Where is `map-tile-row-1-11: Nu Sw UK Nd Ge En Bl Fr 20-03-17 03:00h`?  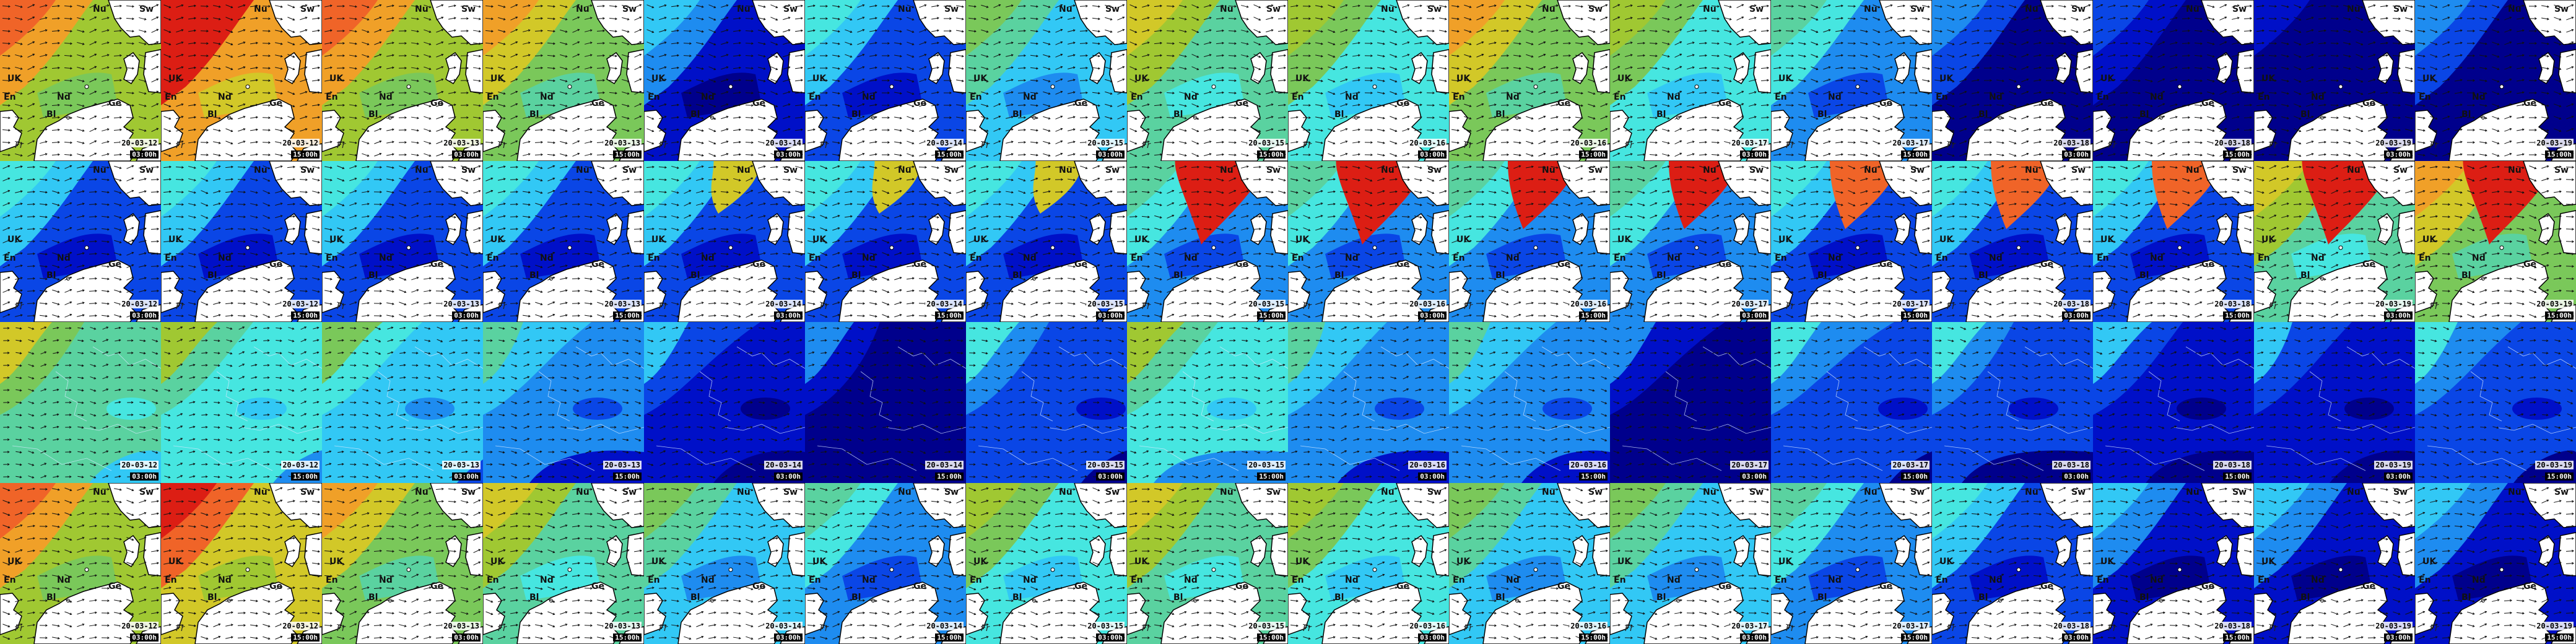
map-tile-row-1-11: Nu Sw UK Nd Ge En Bl Fr 20-03-17 03:00h is located at coordinates (1690, 80).